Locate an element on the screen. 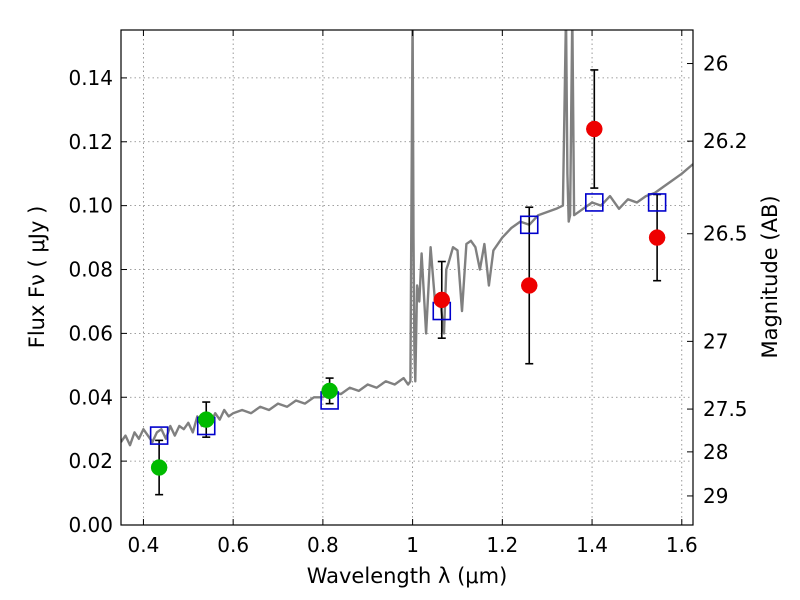  x-tick-label: 0.8 is located at coordinates (323, 545).